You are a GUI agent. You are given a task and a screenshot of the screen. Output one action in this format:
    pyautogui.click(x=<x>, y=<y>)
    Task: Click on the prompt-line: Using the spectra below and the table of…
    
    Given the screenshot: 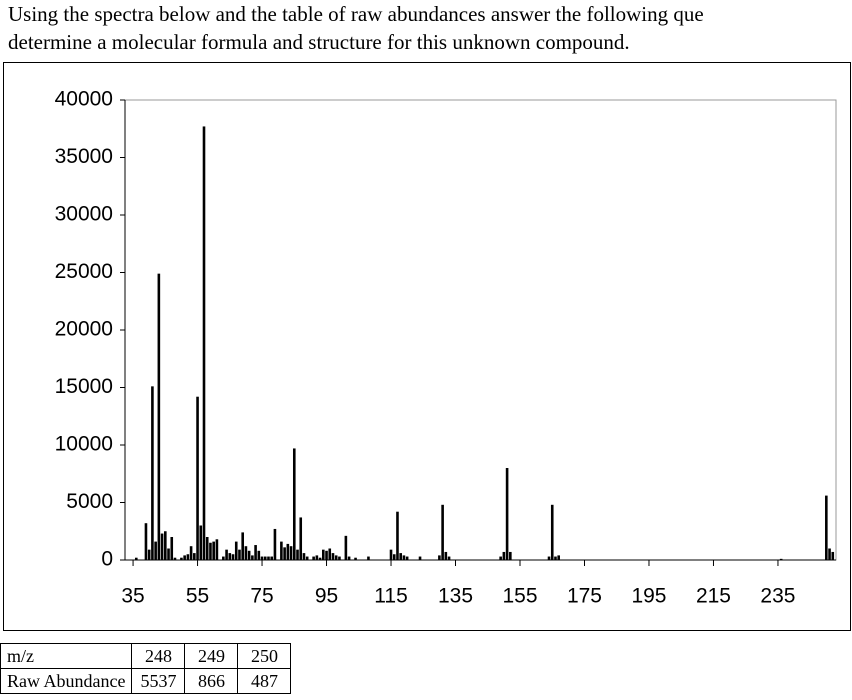 What is the action you would take?
    pyautogui.click(x=356, y=14)
    